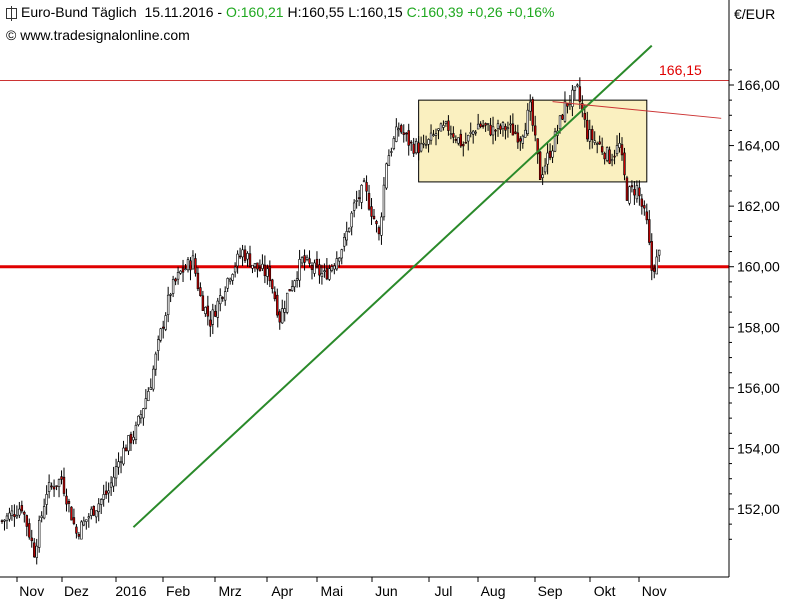 The width and height of the screenshot is (800, 600). What do you see at coordinates (11, 13) in the screenshot?
I see `checkbox-icon` at bounding box center [11, 13].